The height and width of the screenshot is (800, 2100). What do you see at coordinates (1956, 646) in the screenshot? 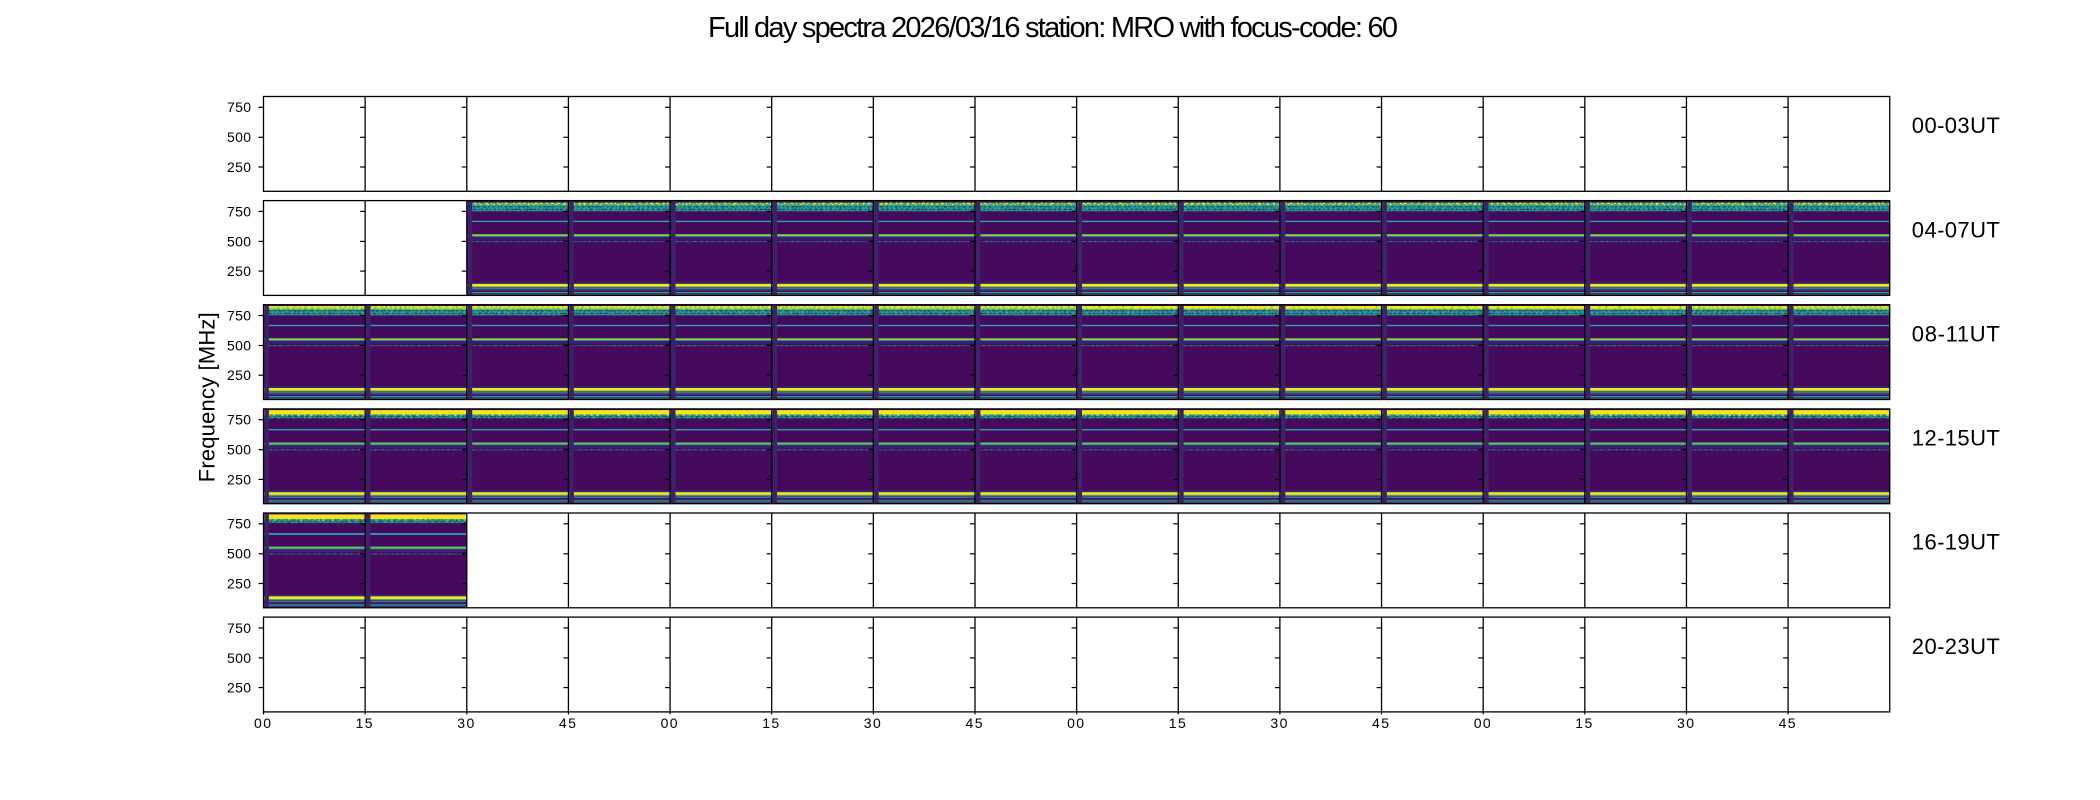
I see `svg-text: 20-23UT` at bounding box center [1956, 646].